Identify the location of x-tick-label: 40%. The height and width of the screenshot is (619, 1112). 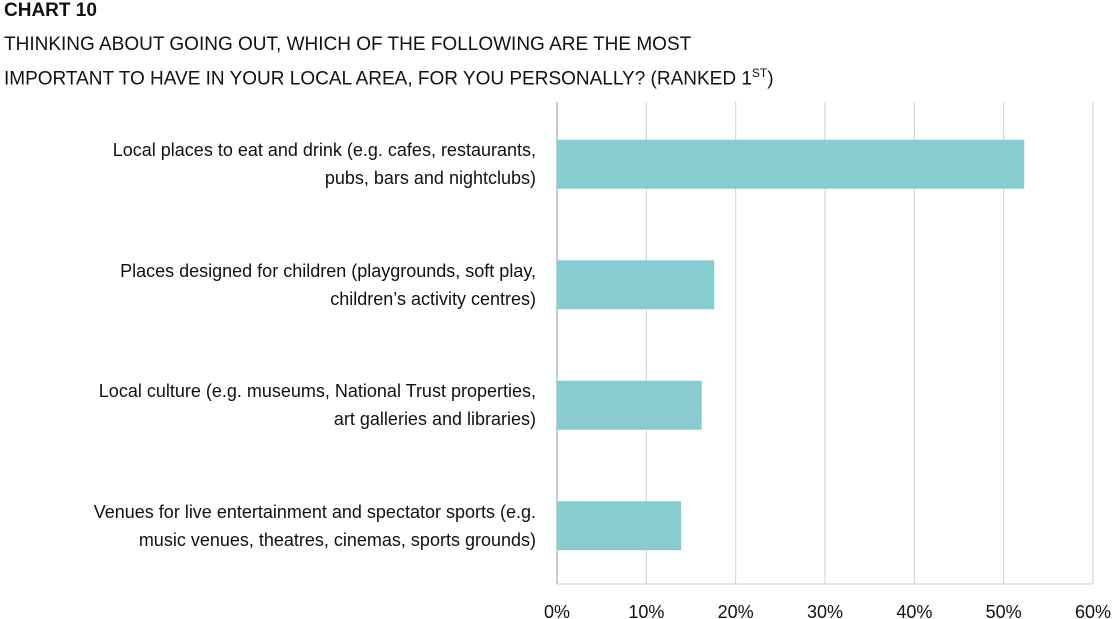
(914, 610).